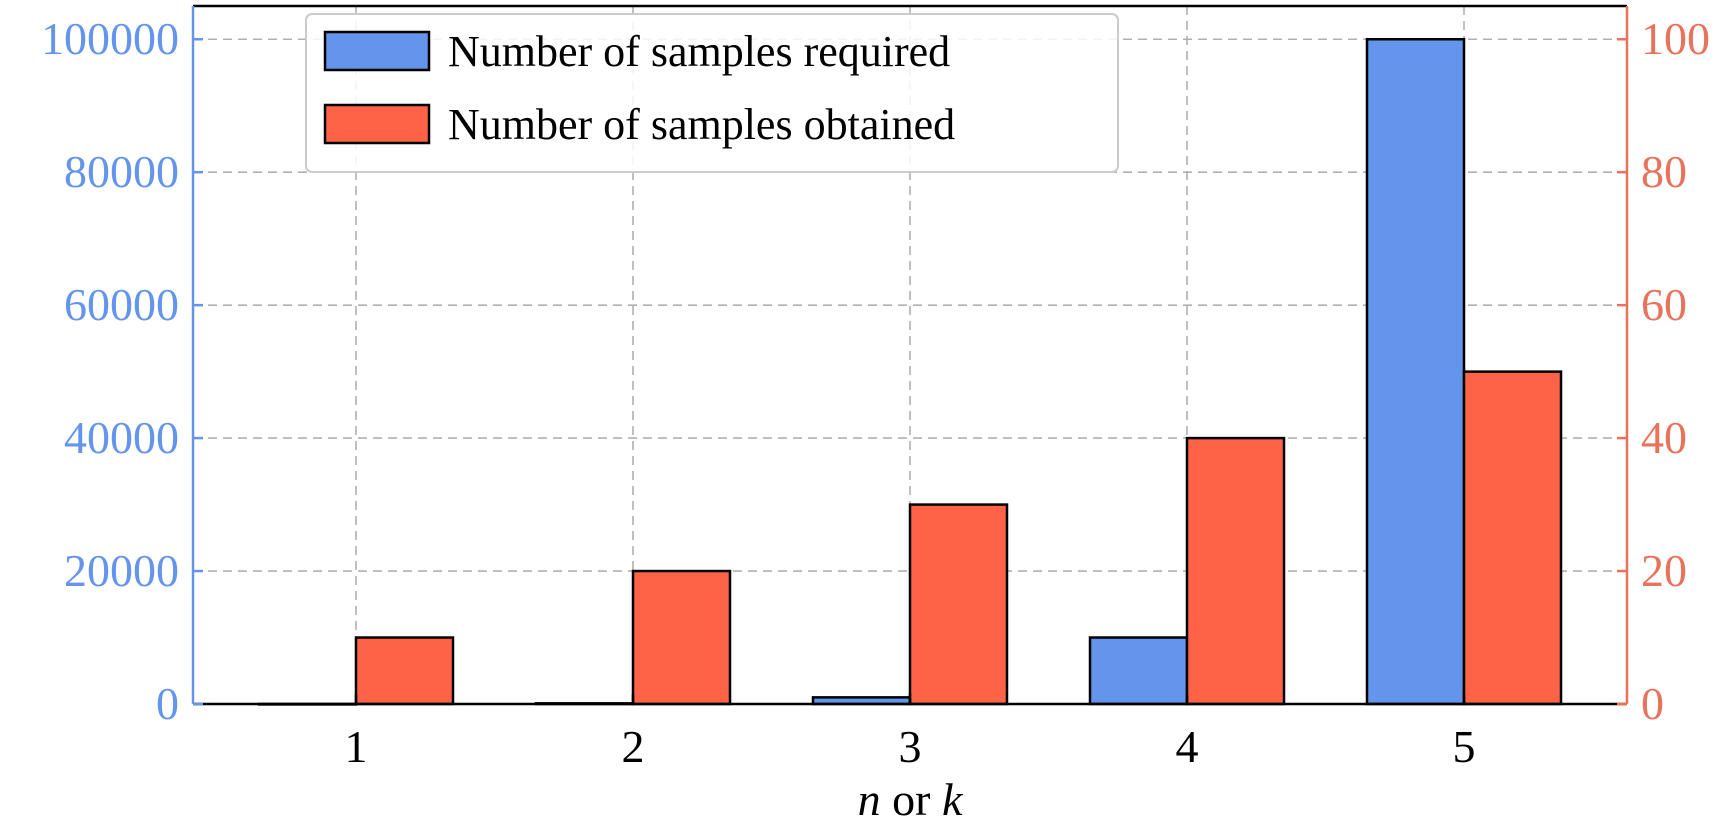 This screenshot has width=1732, height=839. I want to click on x-axis-label-var-n: n, so click(869, 799).